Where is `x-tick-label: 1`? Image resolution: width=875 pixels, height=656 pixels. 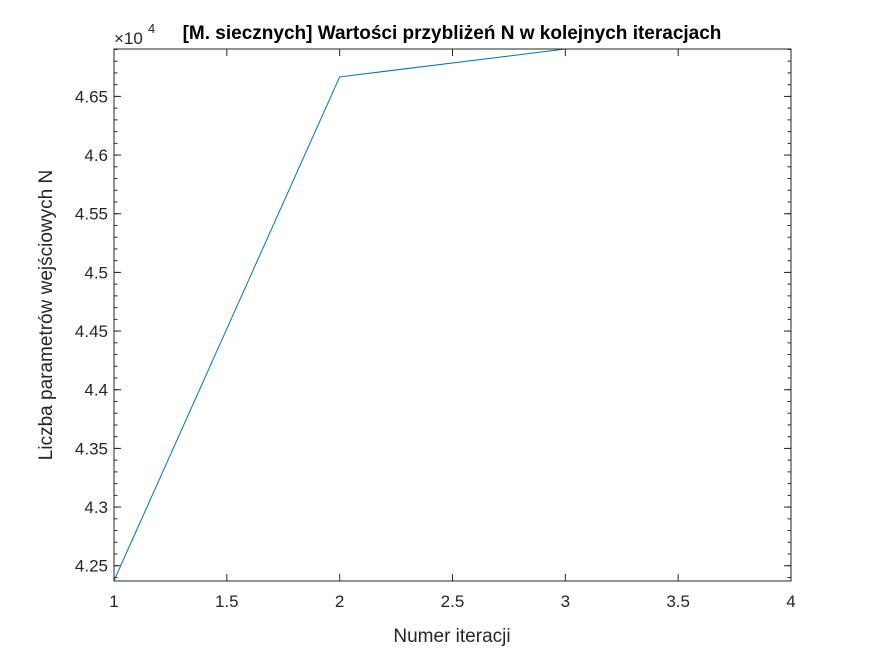 x-tick-label: 1 is located at coordinates (113, 601).